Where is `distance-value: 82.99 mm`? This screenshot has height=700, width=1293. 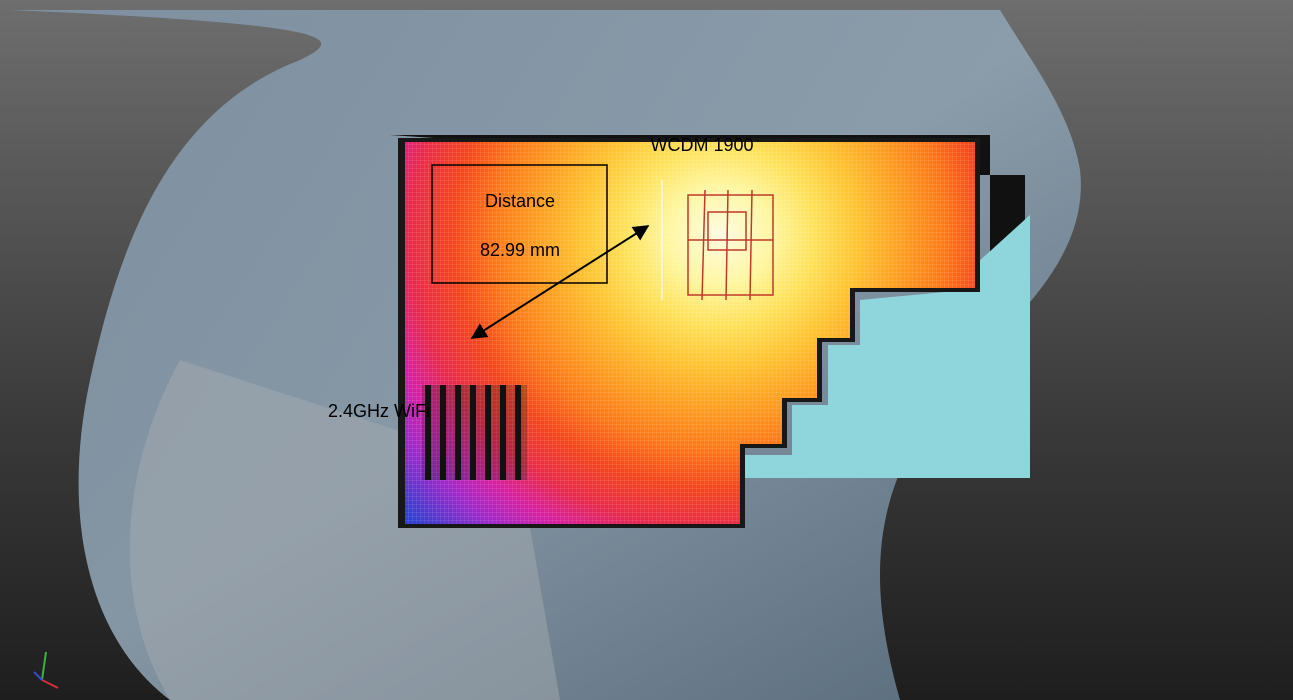 distance-value: 82.99 mm is located at coordinates (520, 250).